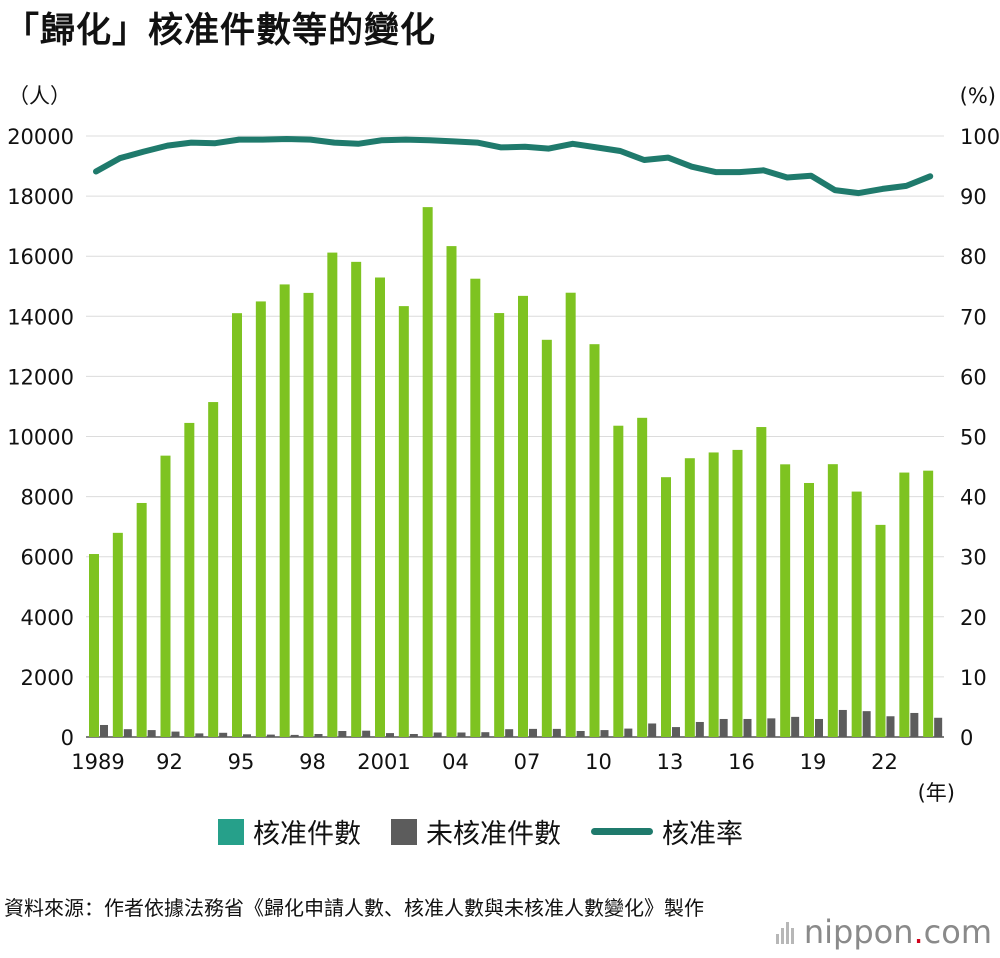 The height and width of the screenshot is (958, 1000). Describe the element at coordinates (354, 908) in the screenshot. I see `source-note: 資料來源：作者依據法務省《歸化申請人數、核准人數與未核准人數變化》製作` at that location.